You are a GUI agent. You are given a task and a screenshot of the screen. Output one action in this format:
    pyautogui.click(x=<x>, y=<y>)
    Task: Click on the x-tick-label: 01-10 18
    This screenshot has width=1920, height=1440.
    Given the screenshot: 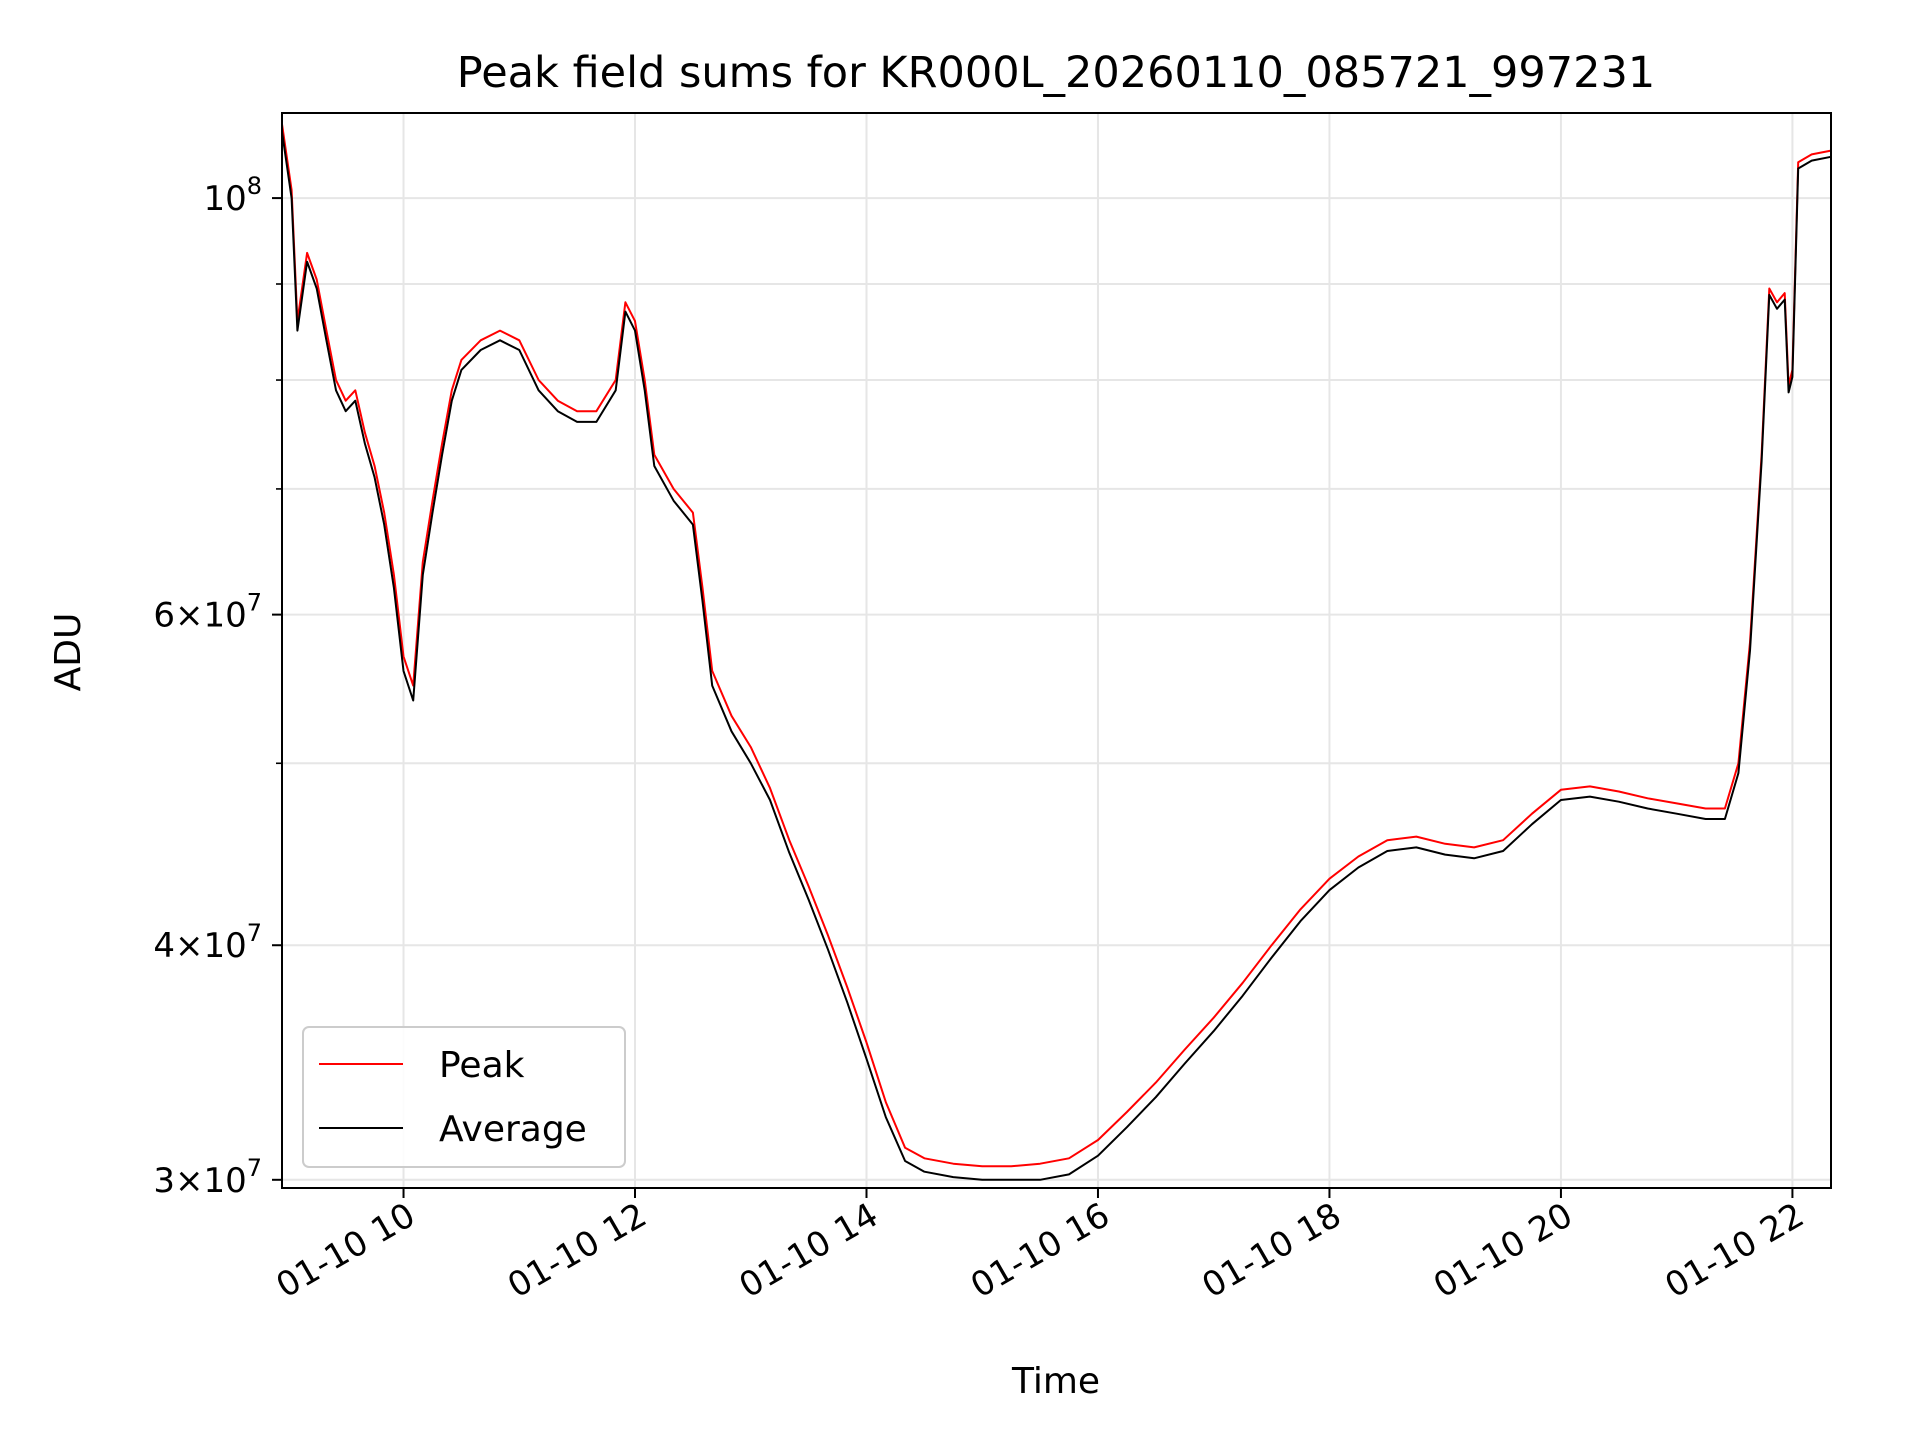 What is the action you would take?
    pyautogui.click(x=1272, y=1250)
    